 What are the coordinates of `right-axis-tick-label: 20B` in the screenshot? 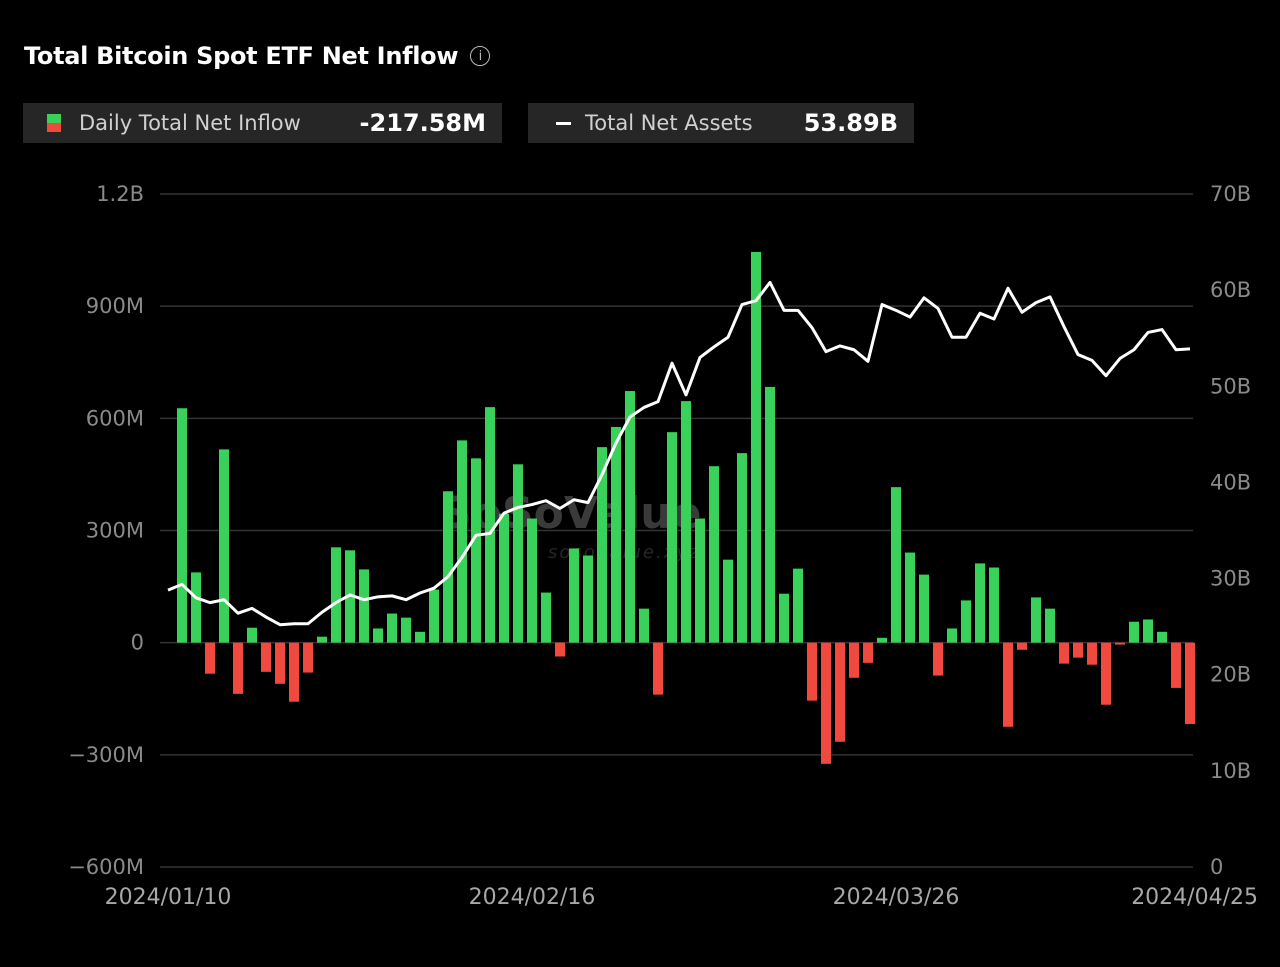 It's located at (1230, 675).